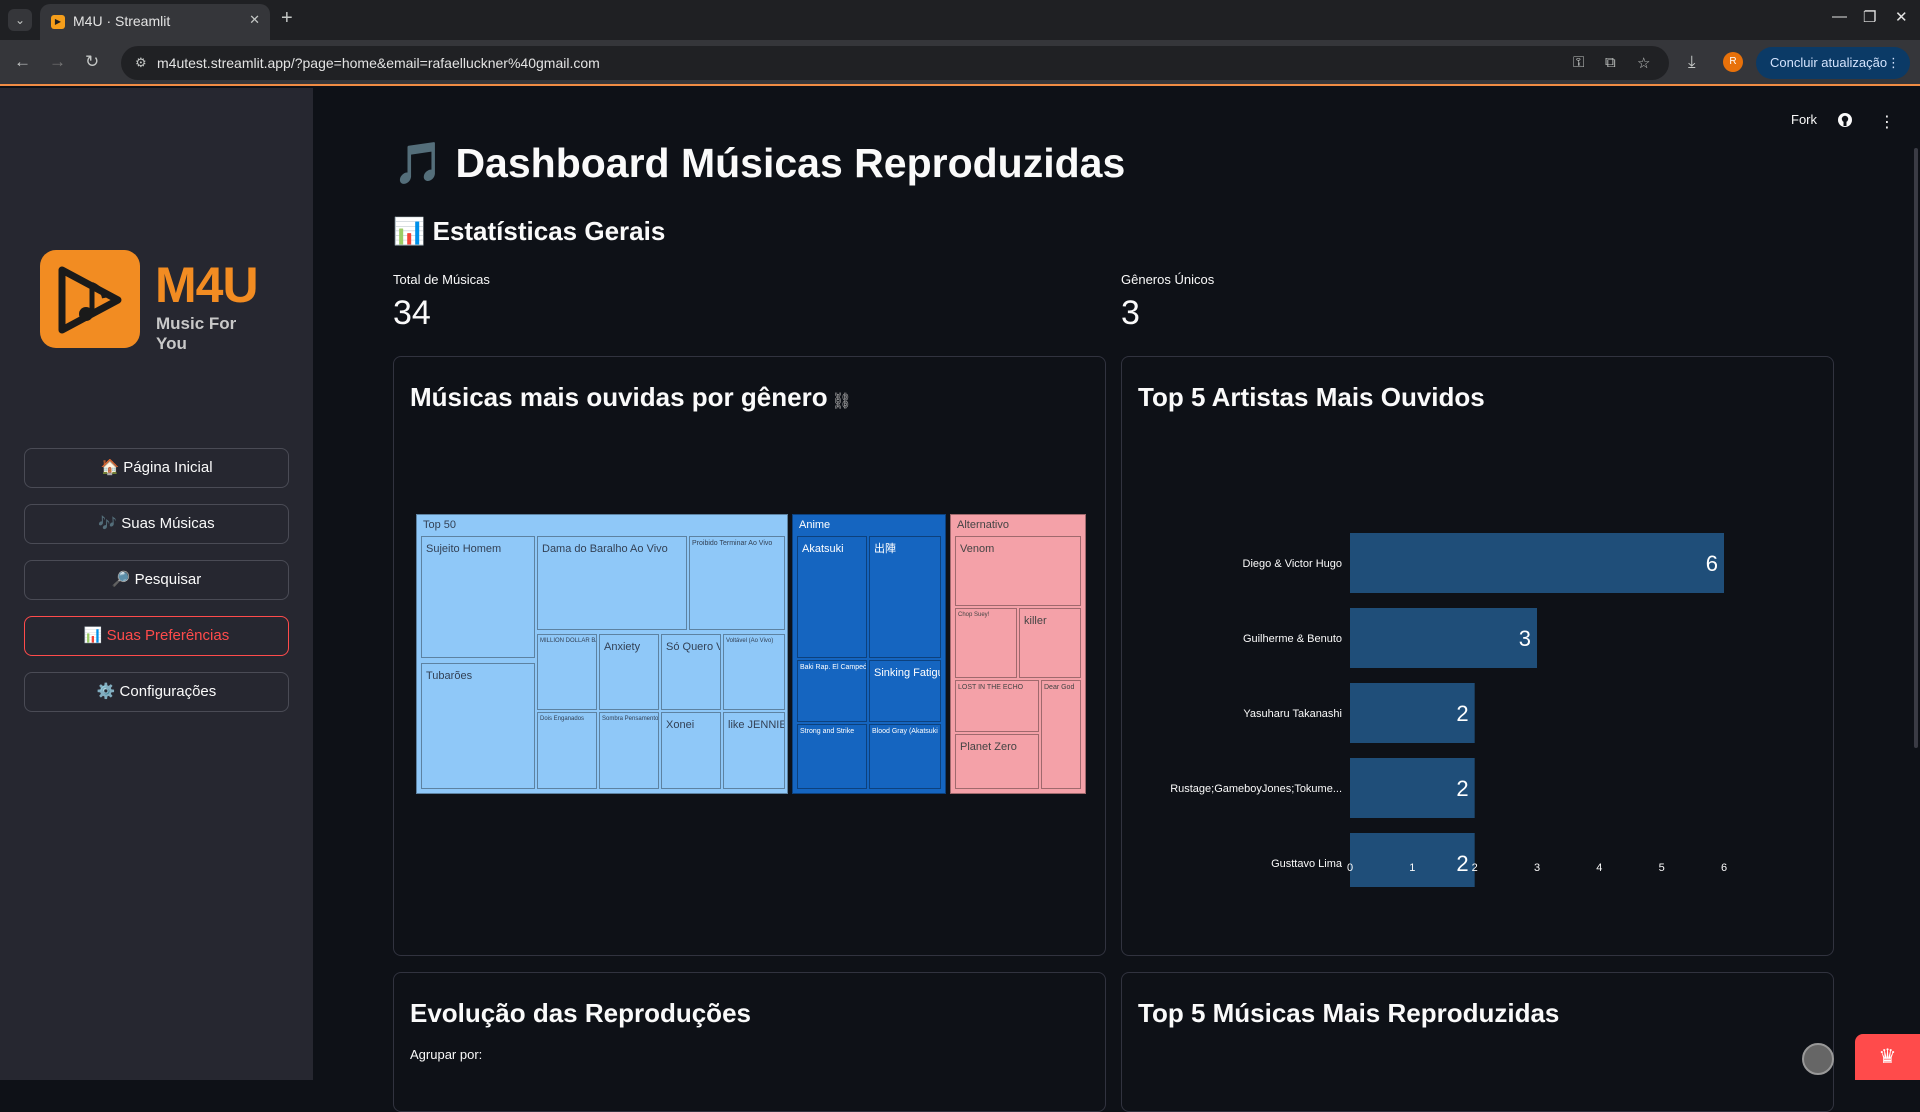 This screenshot has height=1112, width=1920. What do you see at coordinates (141, 62) in the screenshot?
I see `site-settings-icon: ⚙` at bounding box center [141, 62].